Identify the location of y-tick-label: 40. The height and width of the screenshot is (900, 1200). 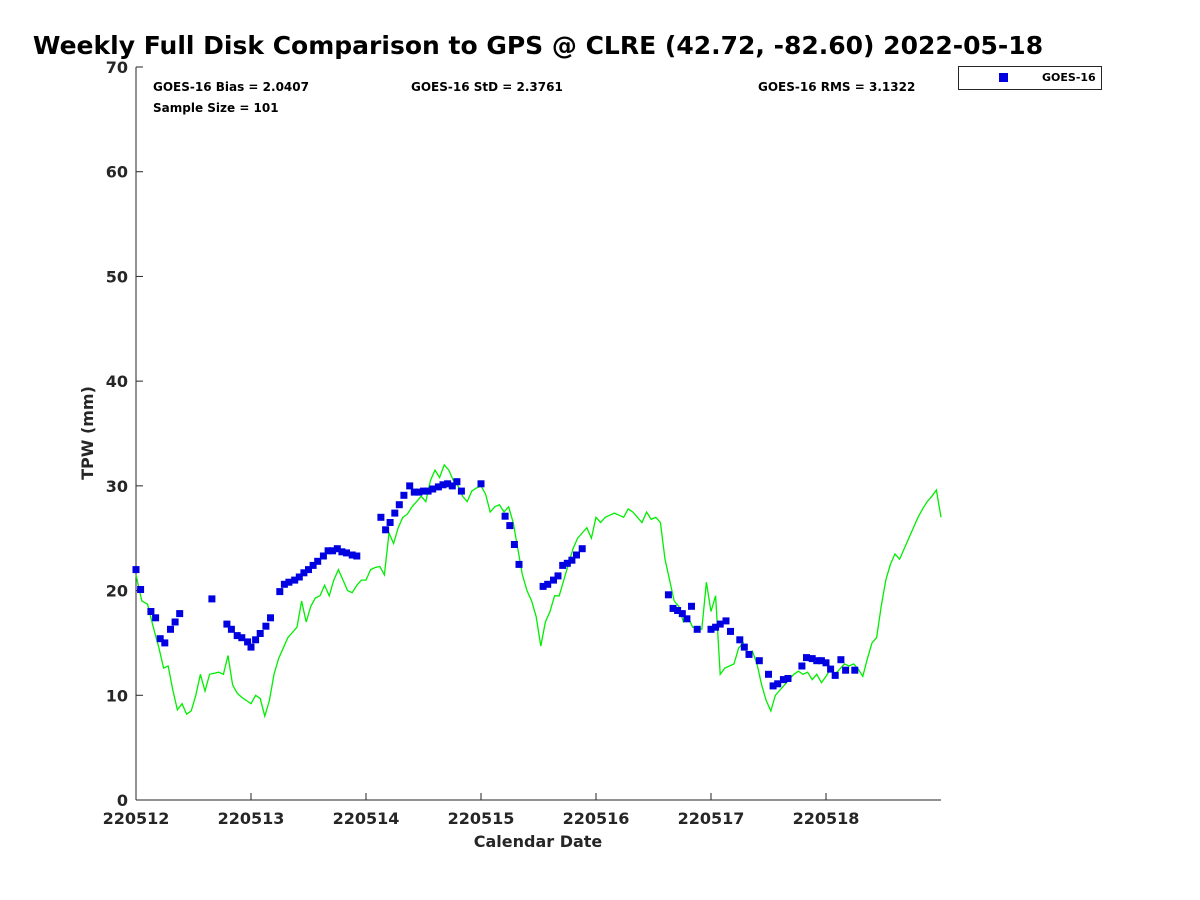
(117, 381).